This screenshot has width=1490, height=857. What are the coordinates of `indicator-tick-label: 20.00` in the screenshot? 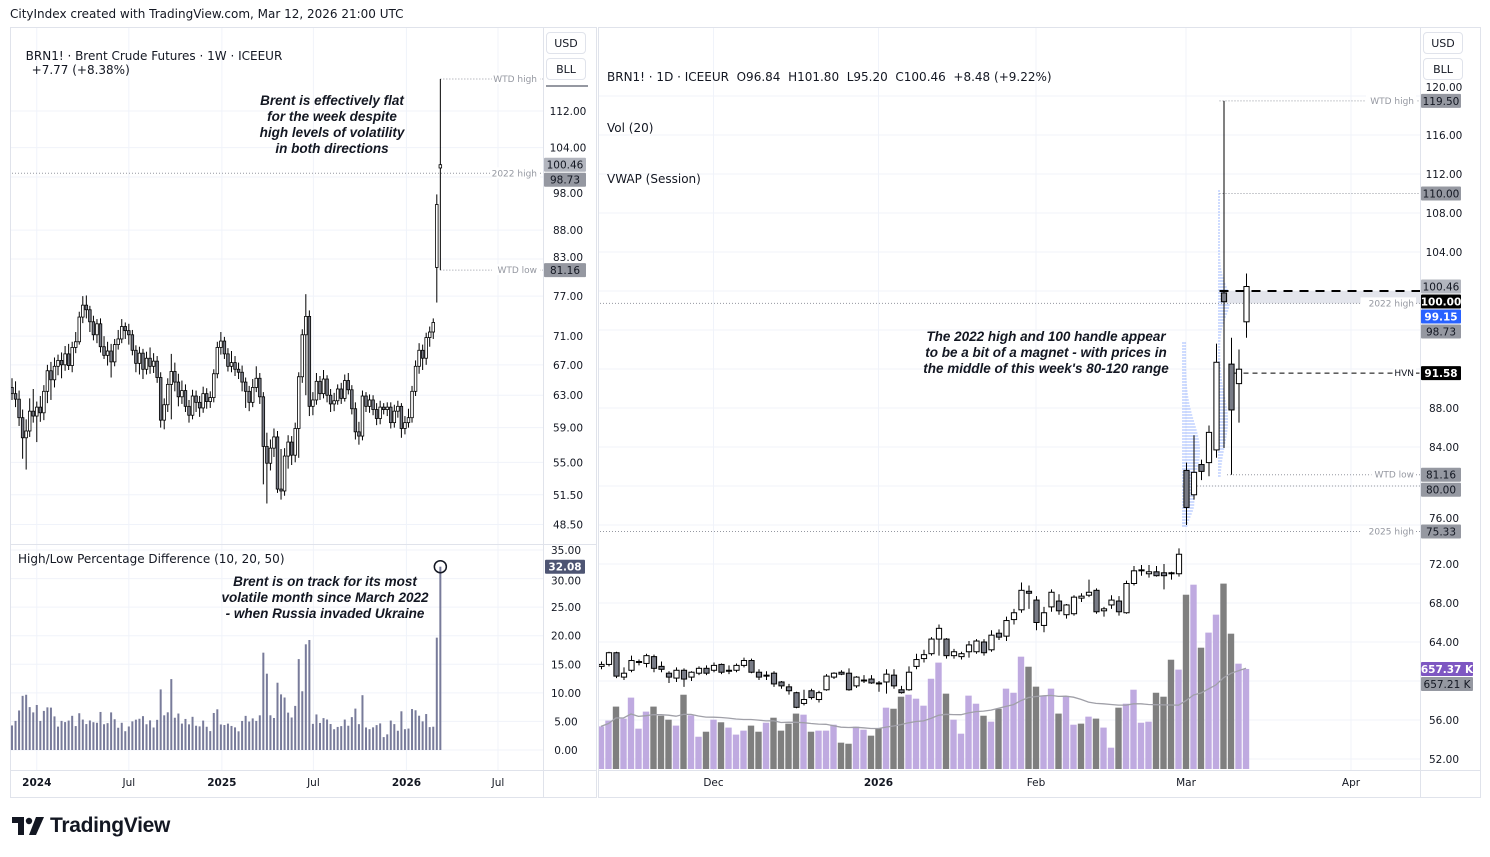 It's located at (566, 637).